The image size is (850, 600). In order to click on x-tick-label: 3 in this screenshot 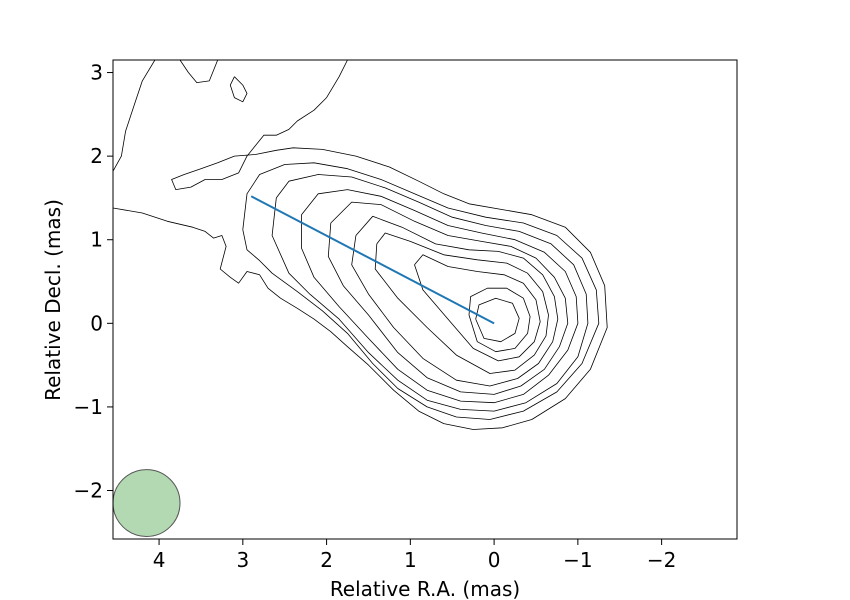, I will do `click(242, 560)`.